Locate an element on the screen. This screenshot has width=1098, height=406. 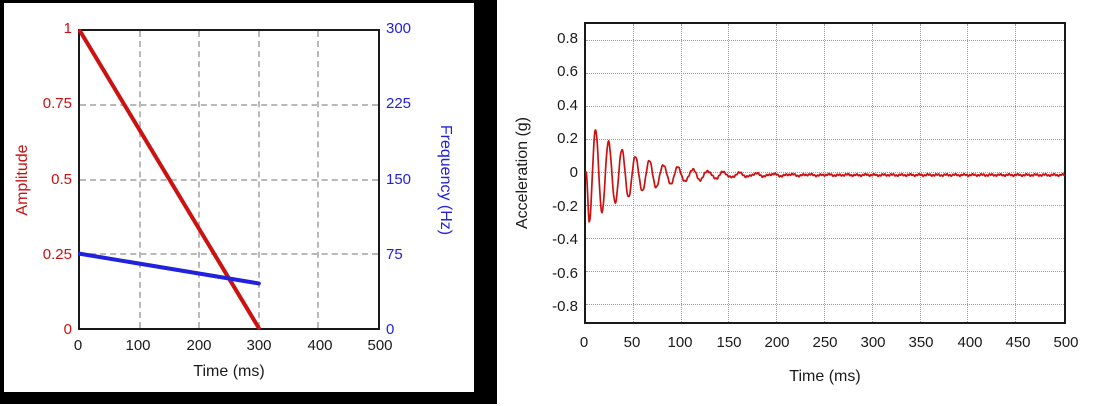
amplitude-tick-label: 0 is located at coordinates (67, 329).